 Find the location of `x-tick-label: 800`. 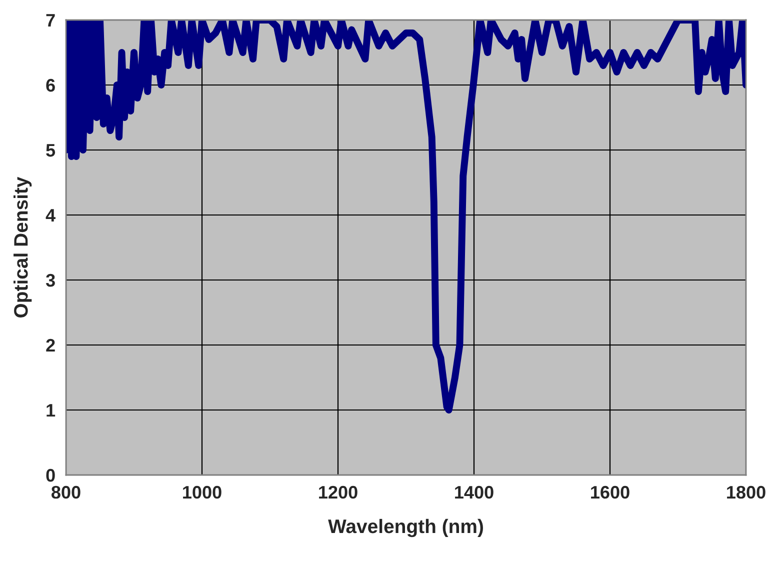

x-tick-label: 800 is located at coordinates (66, 492).